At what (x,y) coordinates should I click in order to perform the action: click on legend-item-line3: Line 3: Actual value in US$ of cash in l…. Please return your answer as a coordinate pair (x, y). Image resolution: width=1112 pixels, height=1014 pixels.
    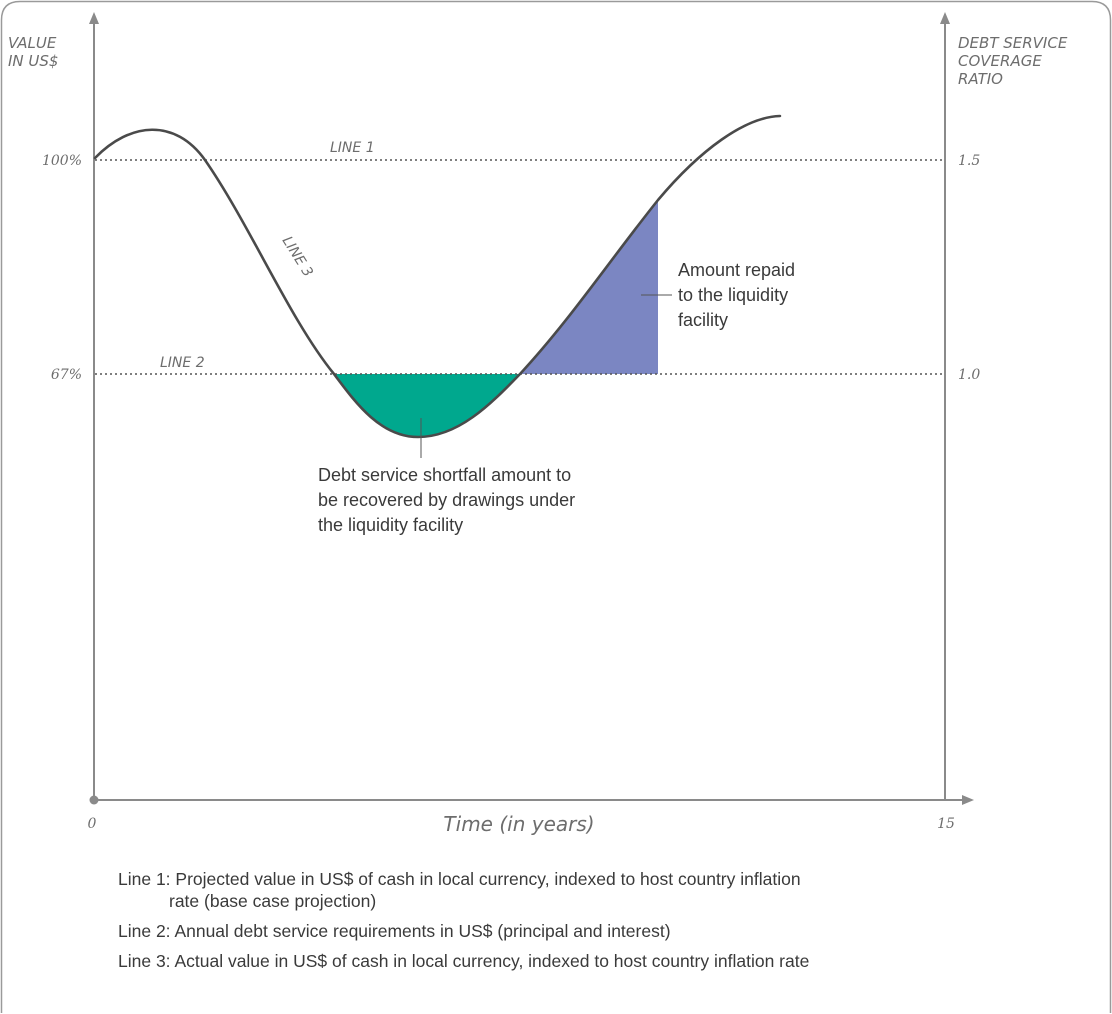
    Looking at the image, I should click on (558, 961).